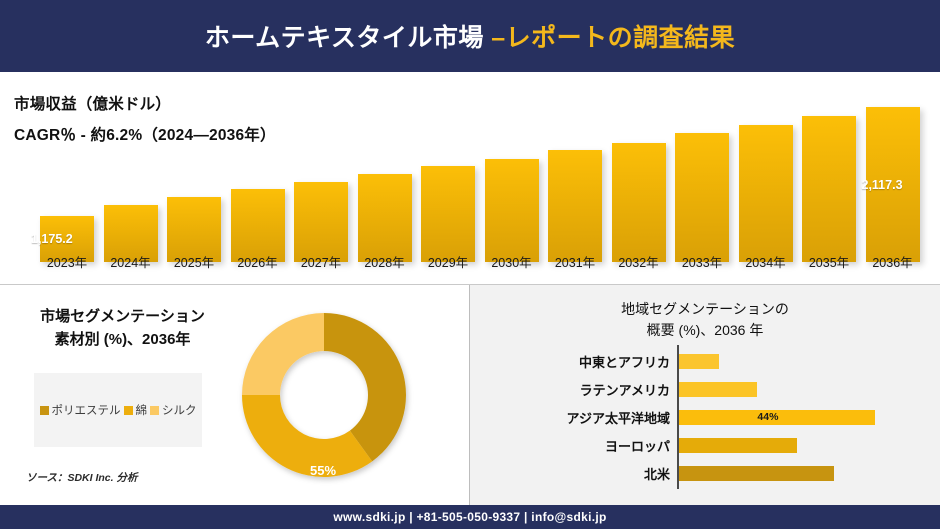  I want to click on revenue-x-tick-label: 2035年, so click(829, 263).